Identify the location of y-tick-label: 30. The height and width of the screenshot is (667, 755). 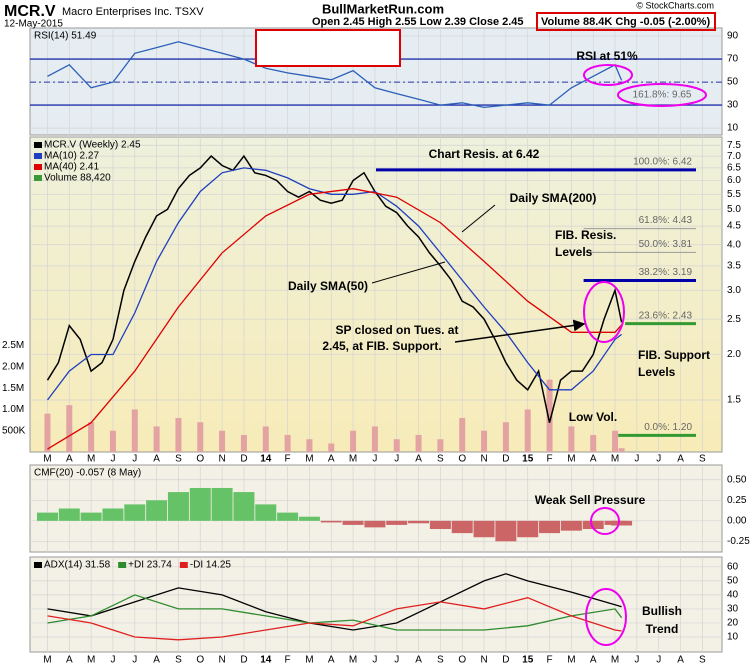
(733, 105).